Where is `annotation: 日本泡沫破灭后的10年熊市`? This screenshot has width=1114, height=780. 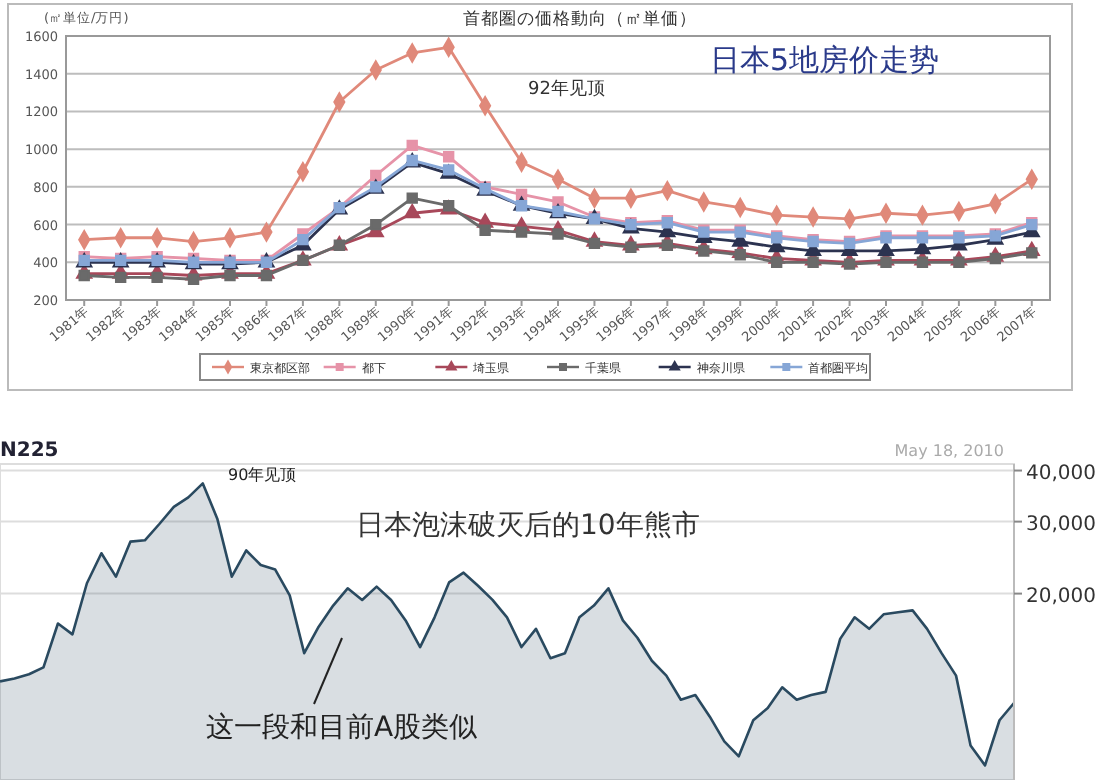 annotation: 日本泡沫破灭后的10年熊市 is located at coordinates (528, 526).